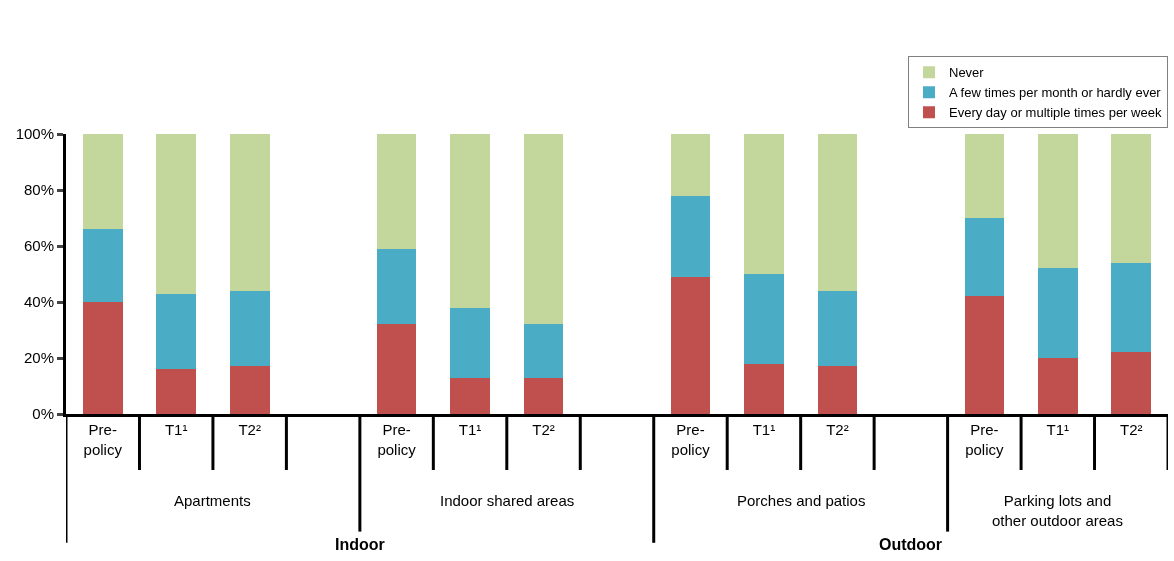 The height and width of the screenshot is (561, 1174). I want to click on legend-label: Every day or multiple times per week, so click(1055, 113).